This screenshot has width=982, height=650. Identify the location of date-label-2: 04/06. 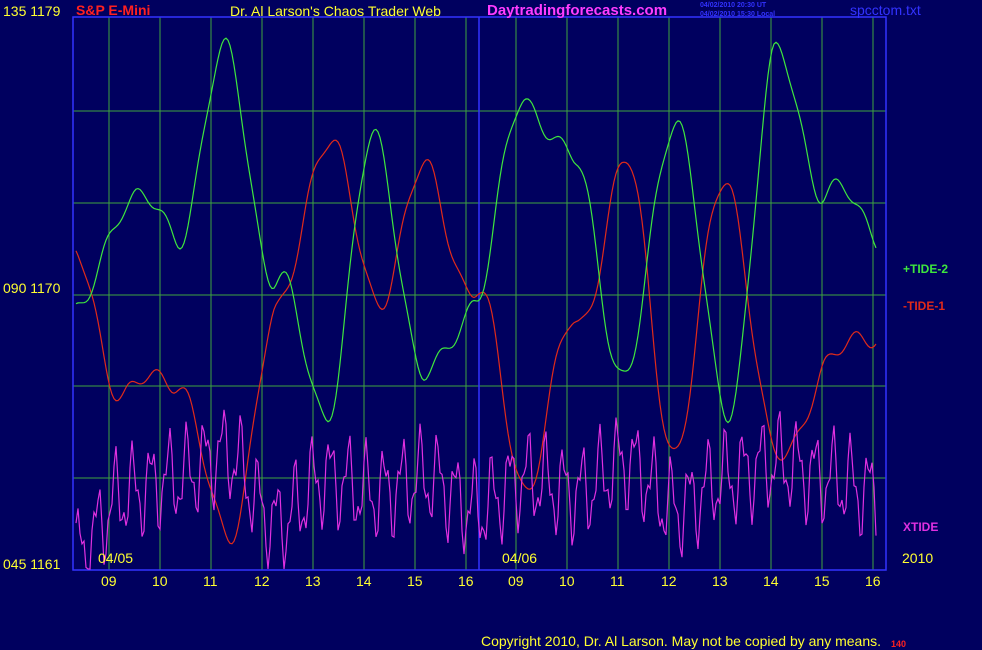
(520, 558).